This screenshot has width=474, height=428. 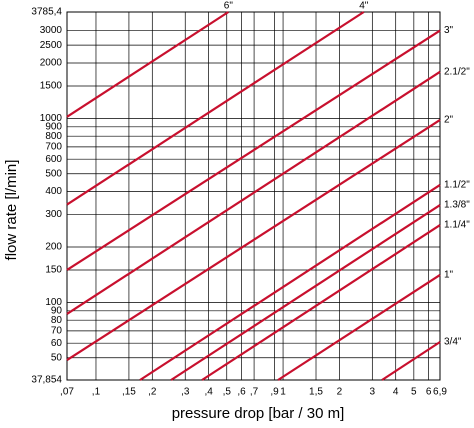 I want to click on x-tick-label: ,7, so click(x=254, y=392).